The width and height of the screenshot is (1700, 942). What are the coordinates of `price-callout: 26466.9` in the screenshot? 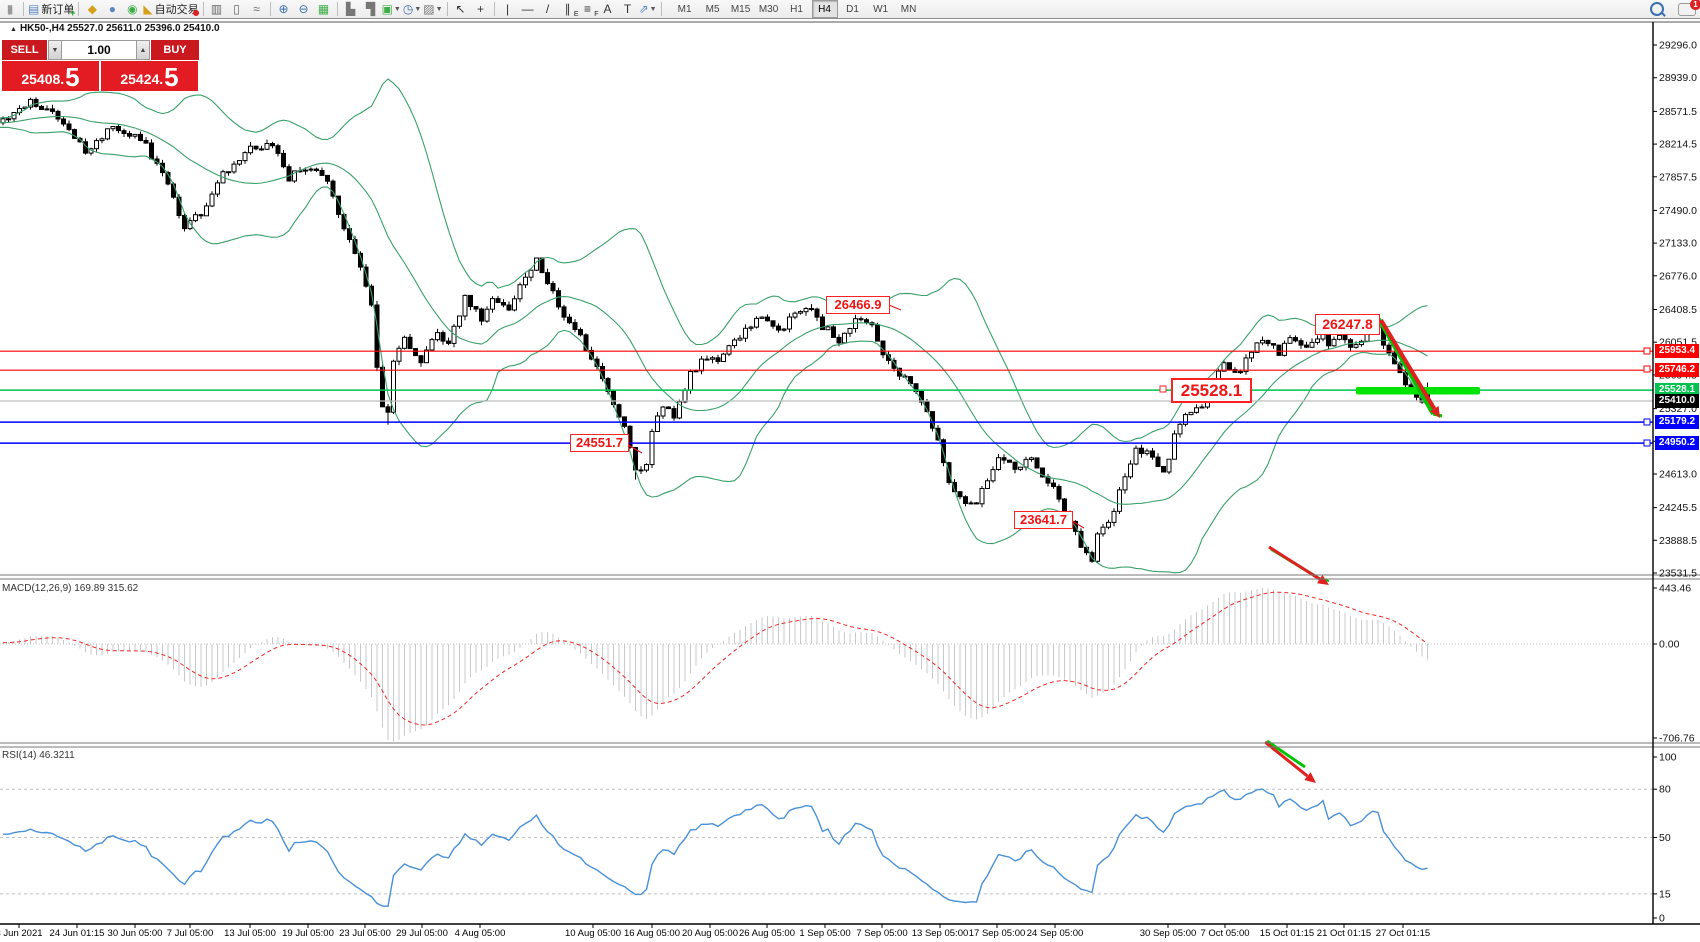 It's located at (858, 305).